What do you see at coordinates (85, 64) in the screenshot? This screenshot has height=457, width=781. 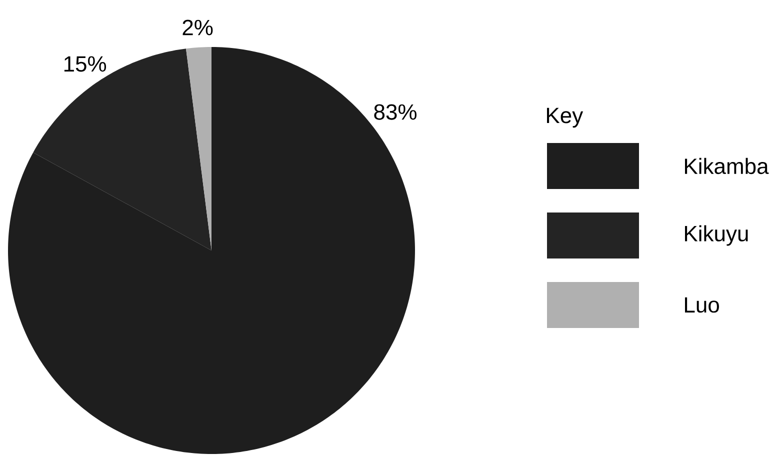 I see `data-label: 15%` at bounding box center [85, 64].